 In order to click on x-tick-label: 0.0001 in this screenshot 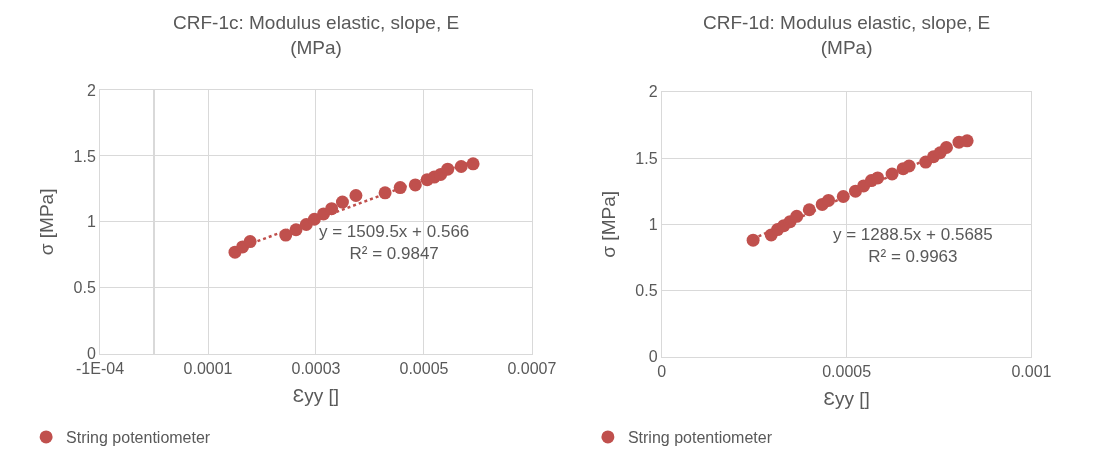, I will do `click(208, 368)`.